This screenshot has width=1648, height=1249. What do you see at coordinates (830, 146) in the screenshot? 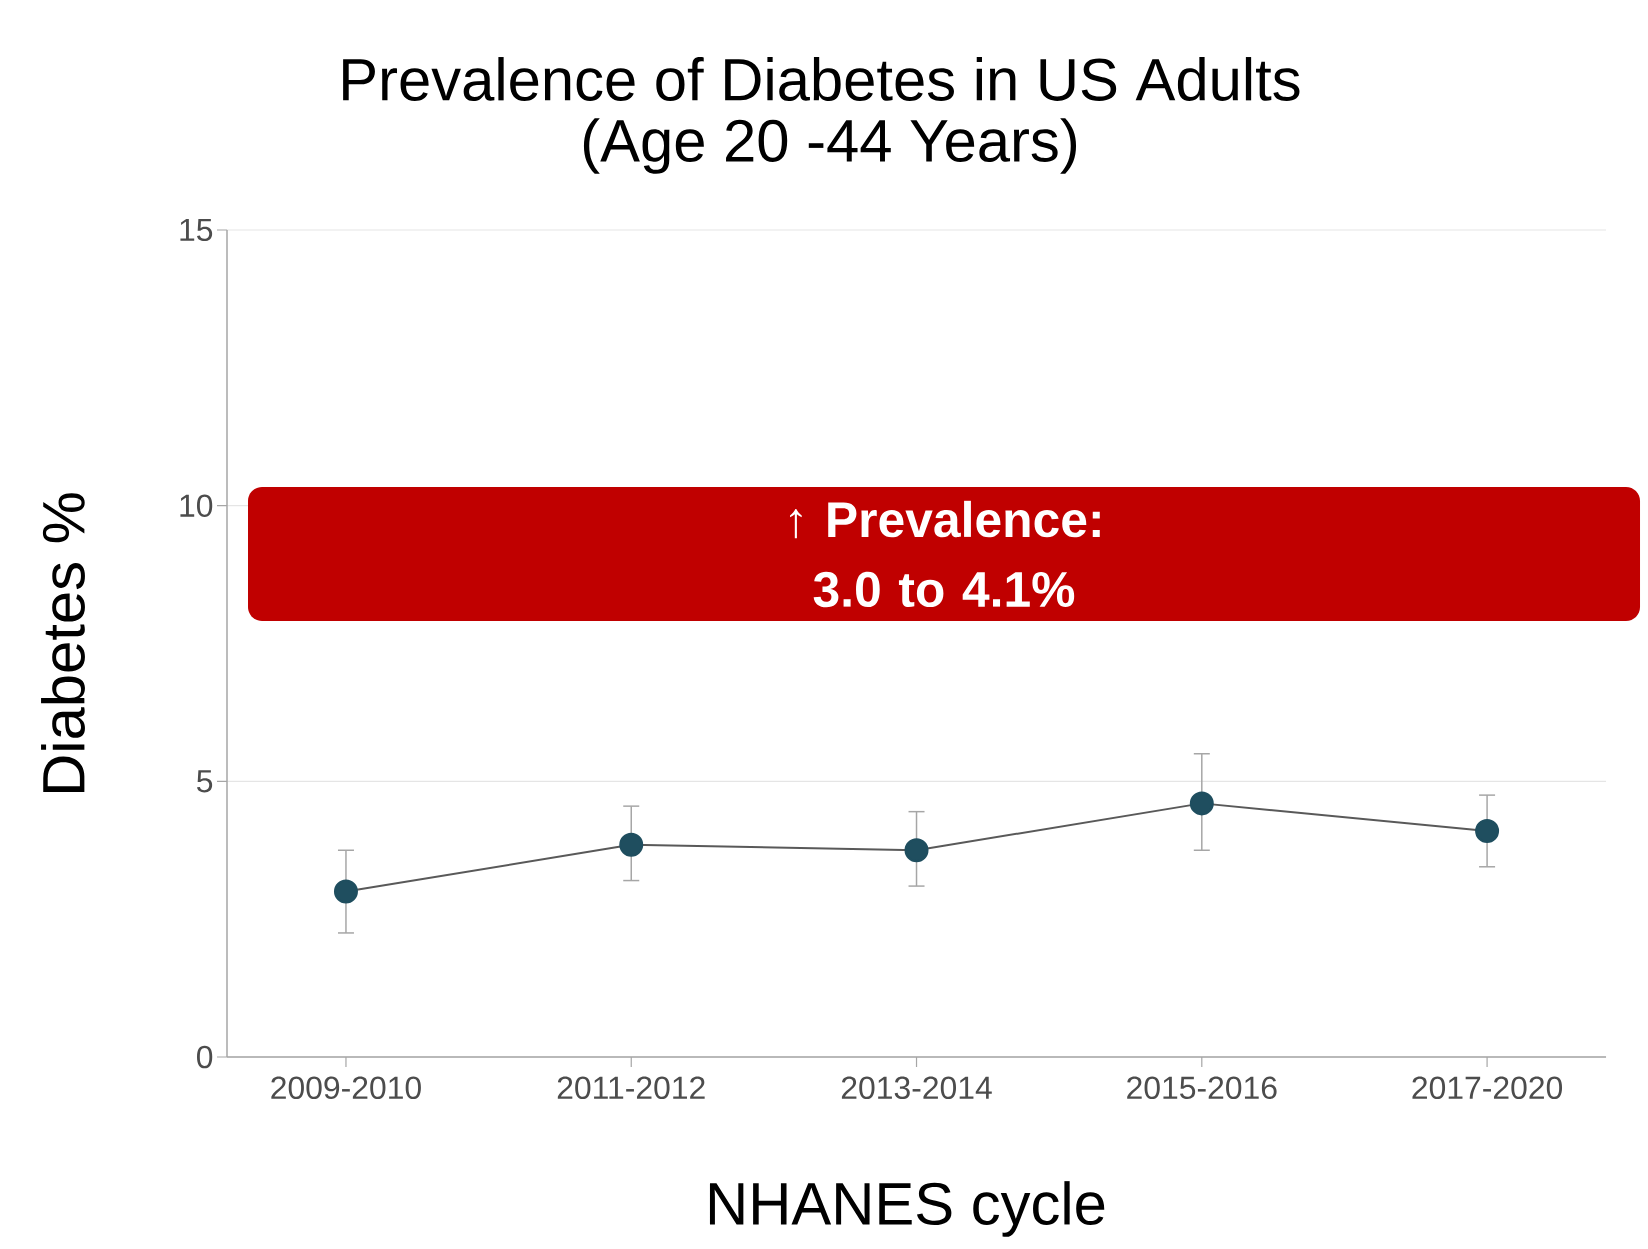
I see `chart-subtitle: (Age 20 -44 Years)` at bounding box center [830, 146].